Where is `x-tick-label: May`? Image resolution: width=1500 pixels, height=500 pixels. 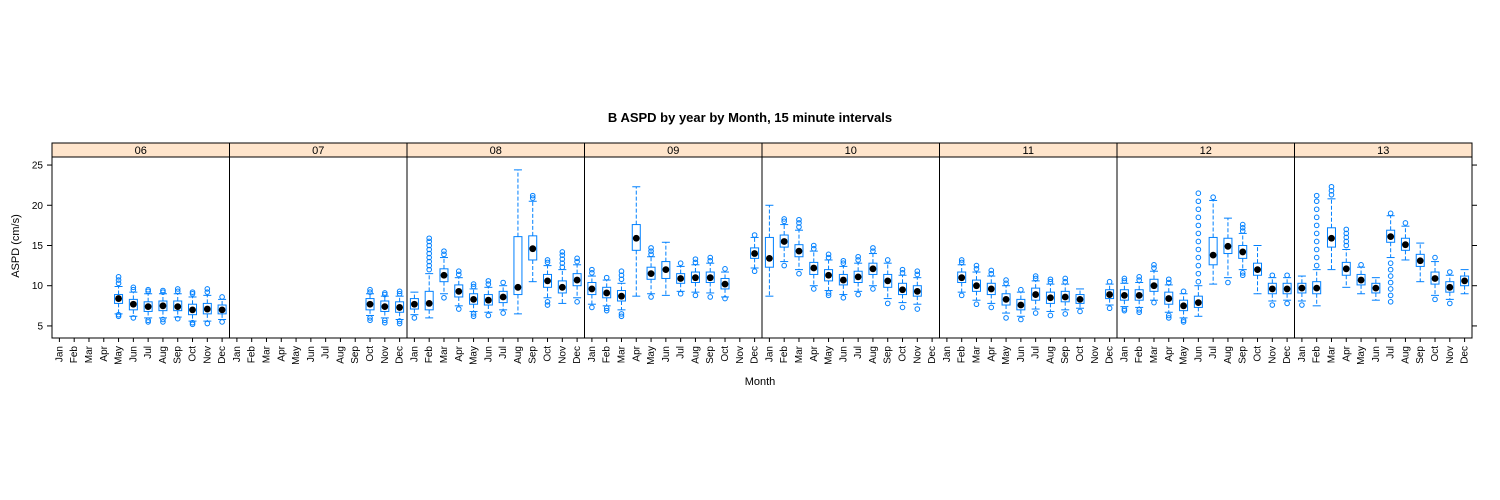
x-tick-label: May is located at coordinates (829, 355).